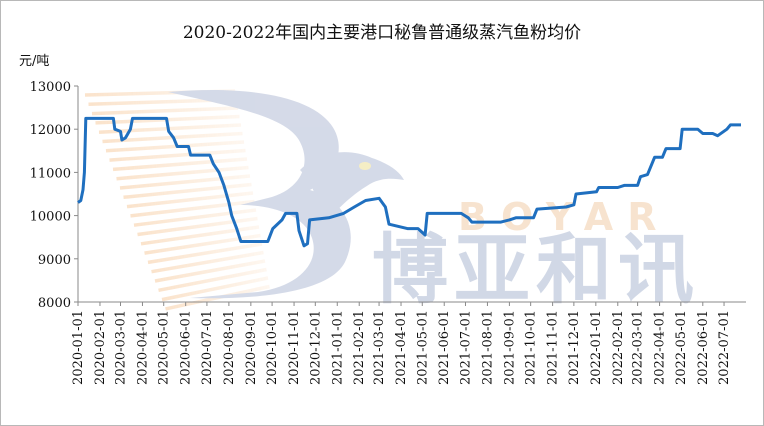  I want to click on x-tick-label: 2021-06-01, so click(444, 347).